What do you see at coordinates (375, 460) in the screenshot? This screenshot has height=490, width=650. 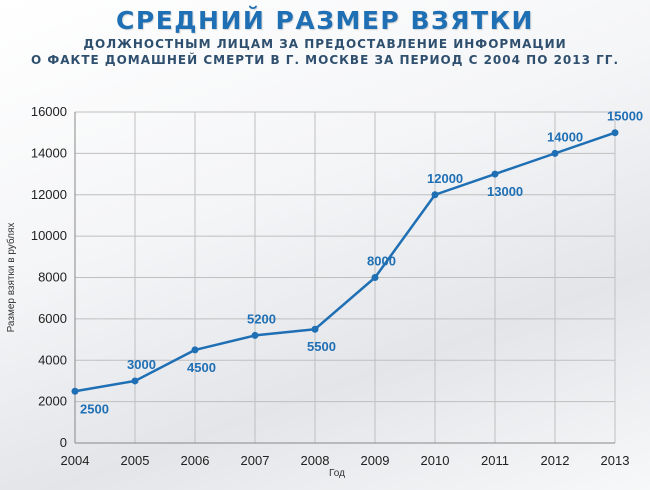 I see `x-tick-label: 2009` at bounding box center [375, 460].